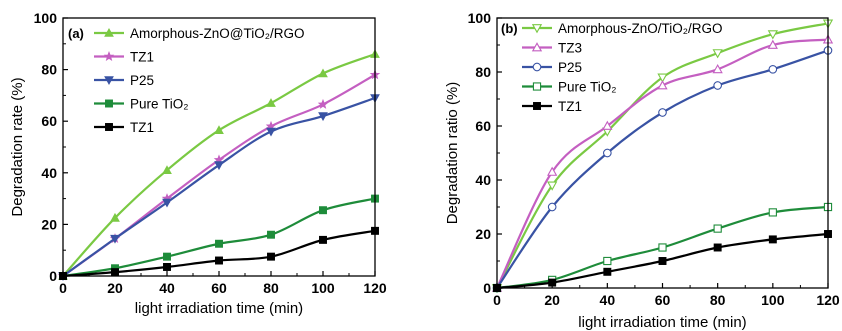  What do you see at coordinates (217, 33) in the screenshot?
I see `legend-label: Amorphous-ZnO@TiO₂/RGO` at bounding box center [217, 33].